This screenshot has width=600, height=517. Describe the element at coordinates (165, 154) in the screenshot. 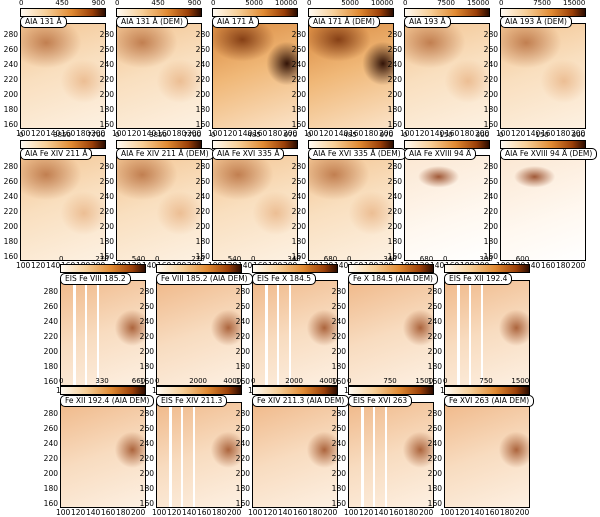

I see `panel-label: AIA Fe XIV 211 Å (DEM)` at that location.